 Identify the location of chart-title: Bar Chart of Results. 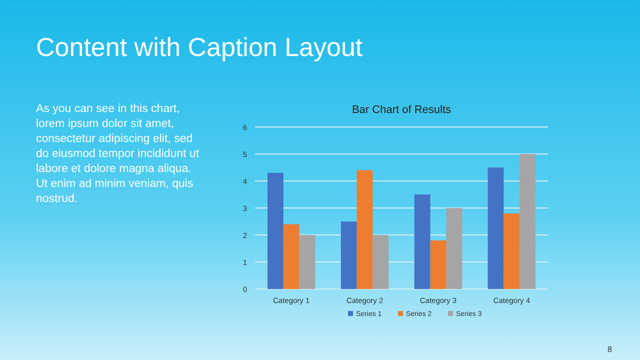
(402, 110).